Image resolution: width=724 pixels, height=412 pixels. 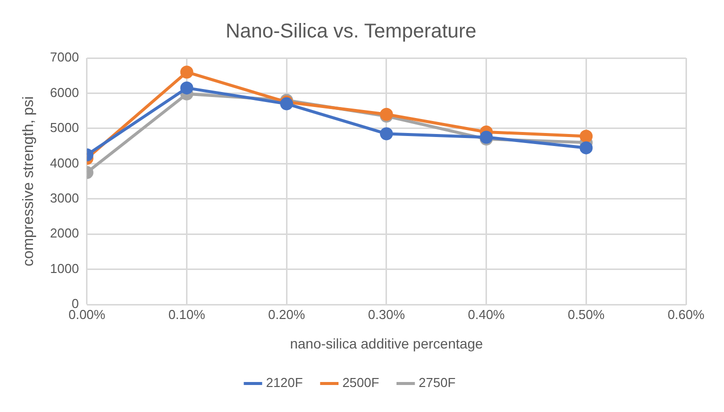 I want to click on x-tick-label: 0.30%, so click(x=387, y=314).